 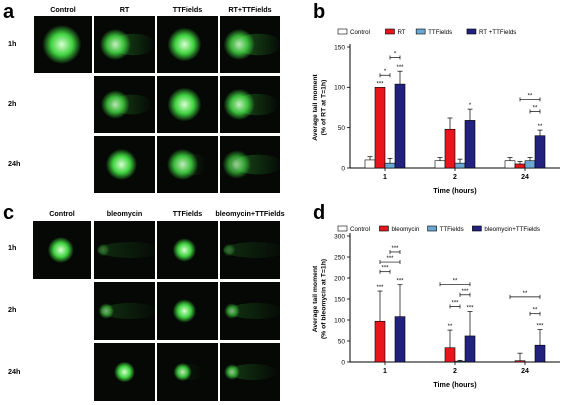 I want to click on micrograph-a-2h-rt, so click(x=124, y=104).